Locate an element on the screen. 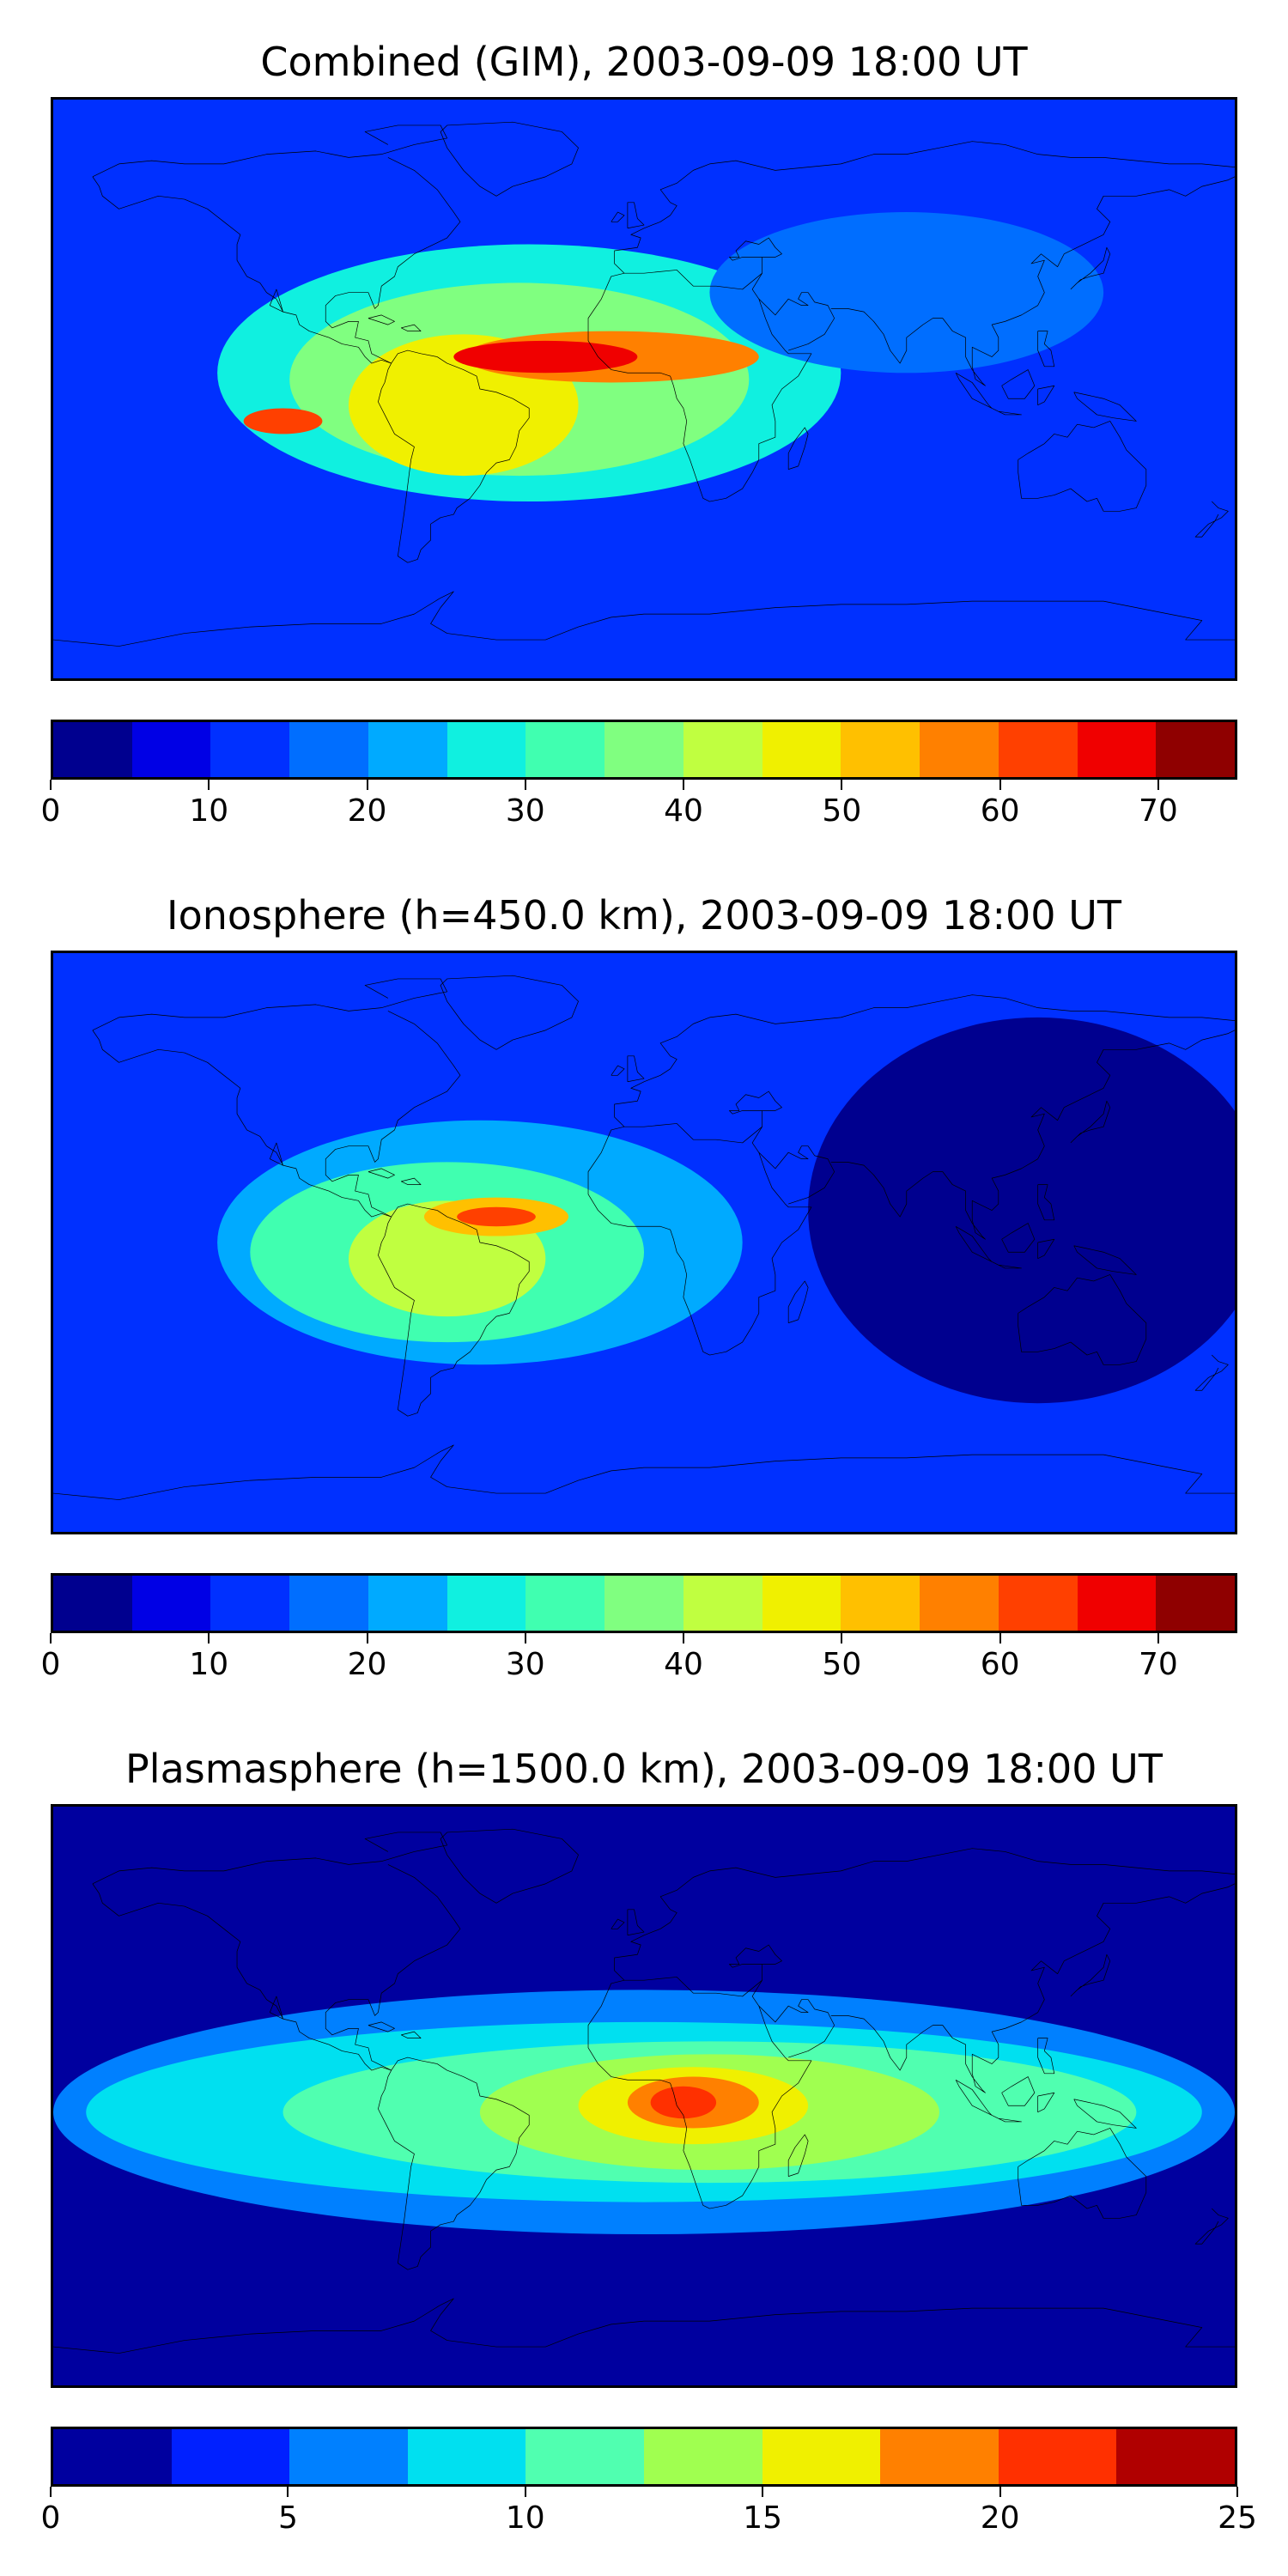  colorbar-tick-label: 20 is located at coordinates (367, 811).